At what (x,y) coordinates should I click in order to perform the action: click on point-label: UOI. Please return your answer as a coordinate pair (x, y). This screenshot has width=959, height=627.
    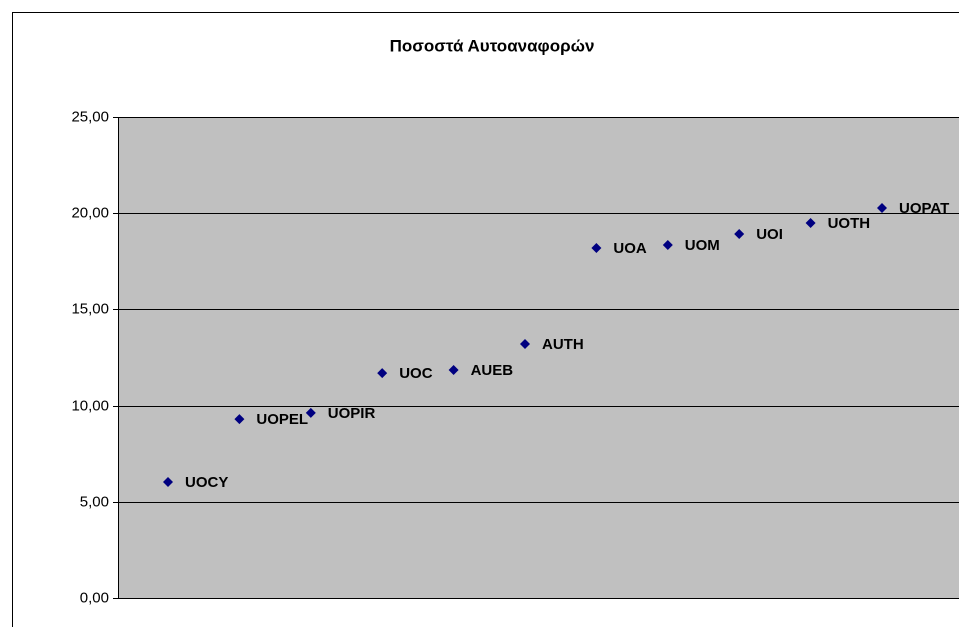
    Looking at the image, I should click on (769, 234).